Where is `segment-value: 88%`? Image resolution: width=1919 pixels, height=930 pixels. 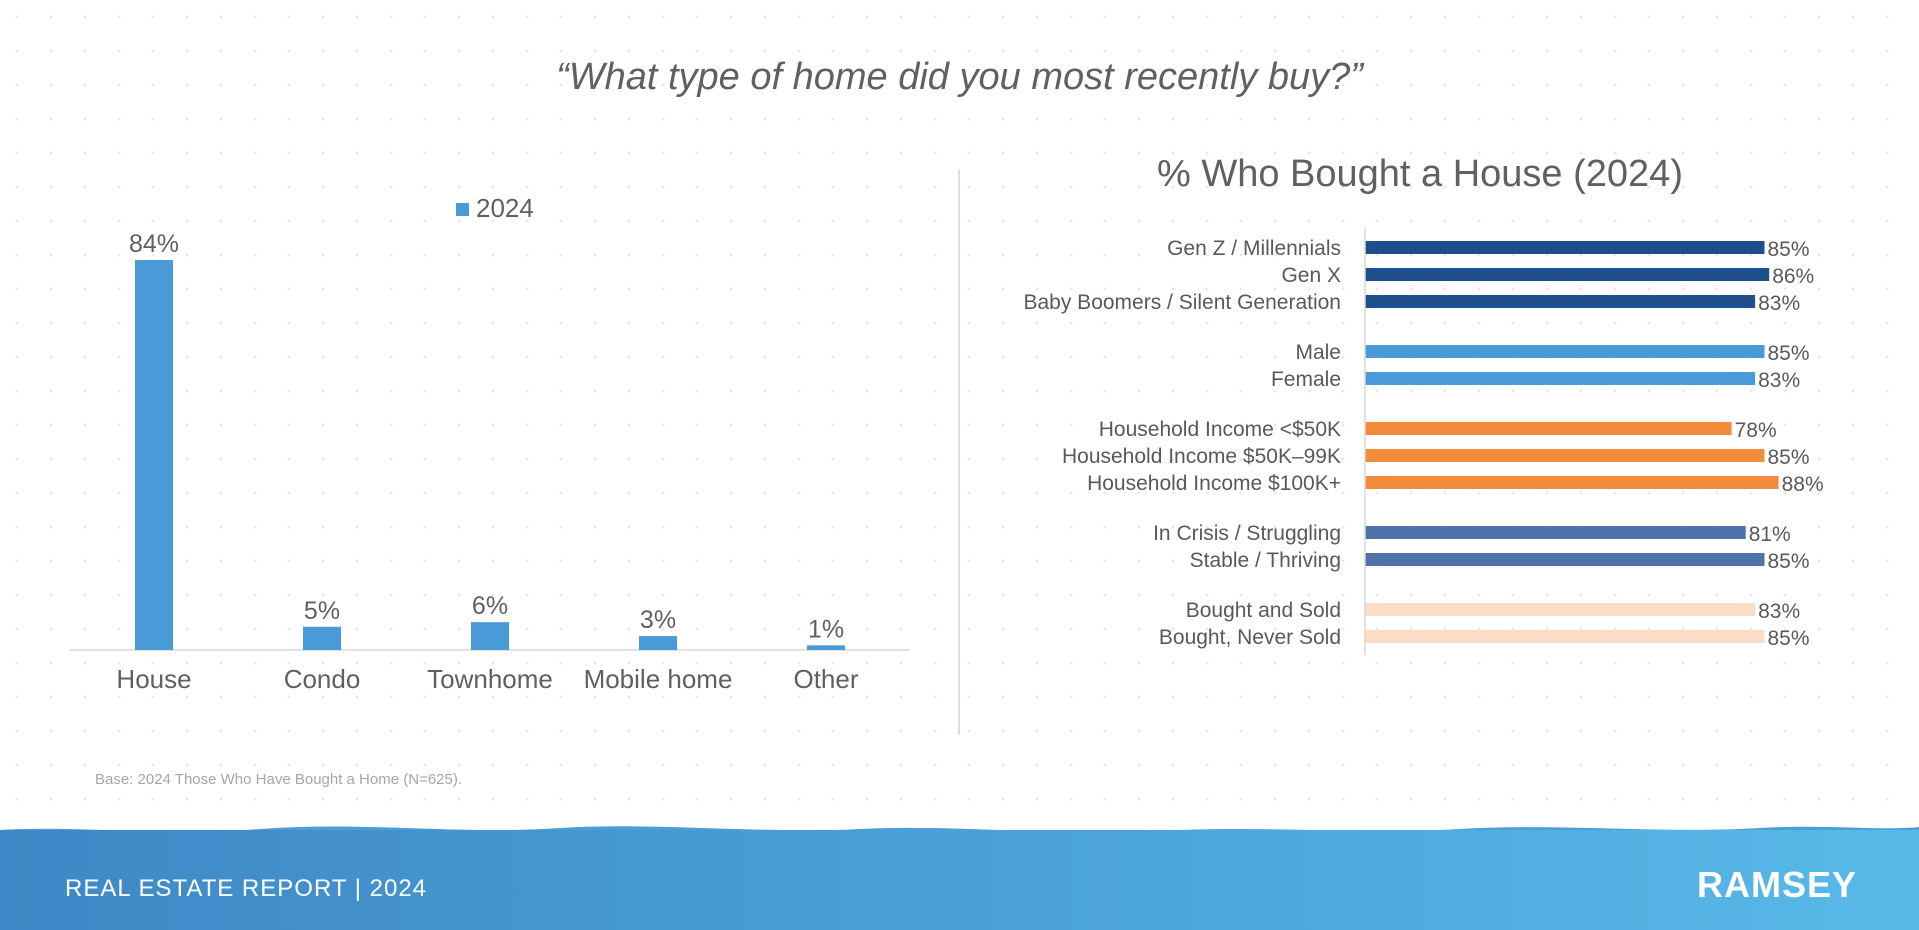 segment-value: 88% is located at coordinates (1803, 484).